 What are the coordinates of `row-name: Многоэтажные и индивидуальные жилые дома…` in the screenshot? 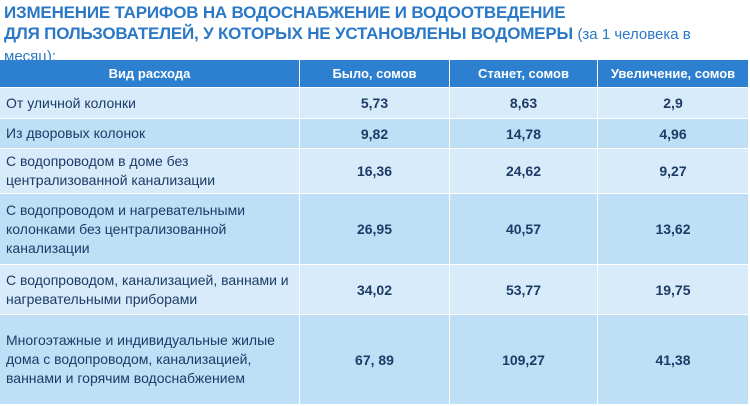 It's located at (150, 359).